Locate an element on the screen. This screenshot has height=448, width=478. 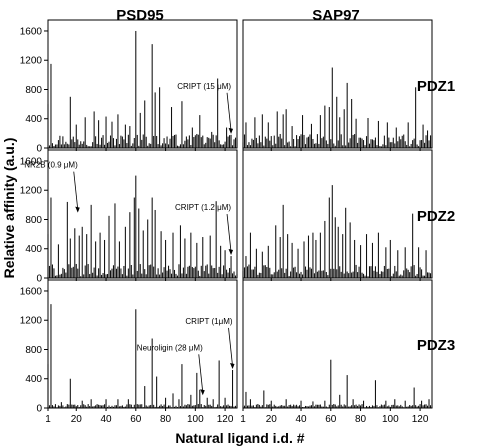
y-tick-label: 400 is located at coordinates (33, 379).